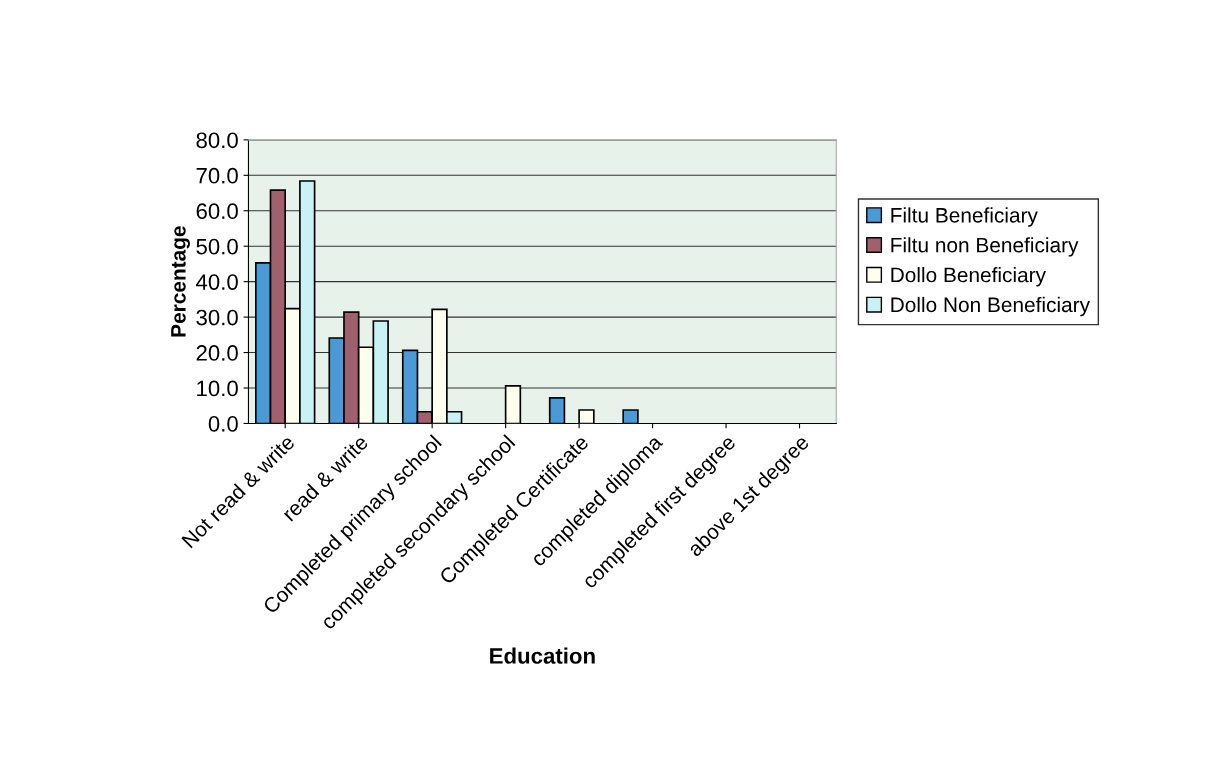  Describe the element at coordinates (217, 246) in the screenshot. I see `y-tick-label: 50.0` at that location.